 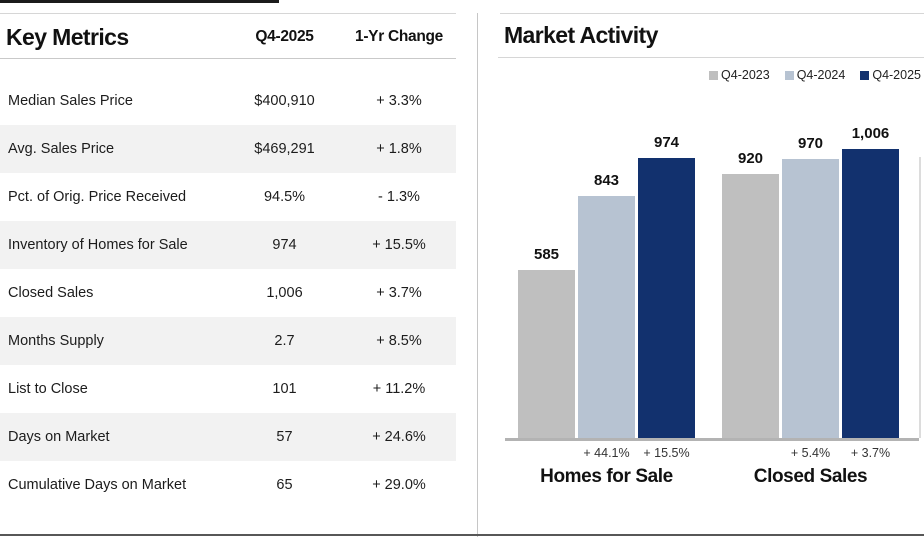 What do you see at coordinates (284, 389) in the screenshot?
I see `metric-value: 101` at bounding box center [284, 389].